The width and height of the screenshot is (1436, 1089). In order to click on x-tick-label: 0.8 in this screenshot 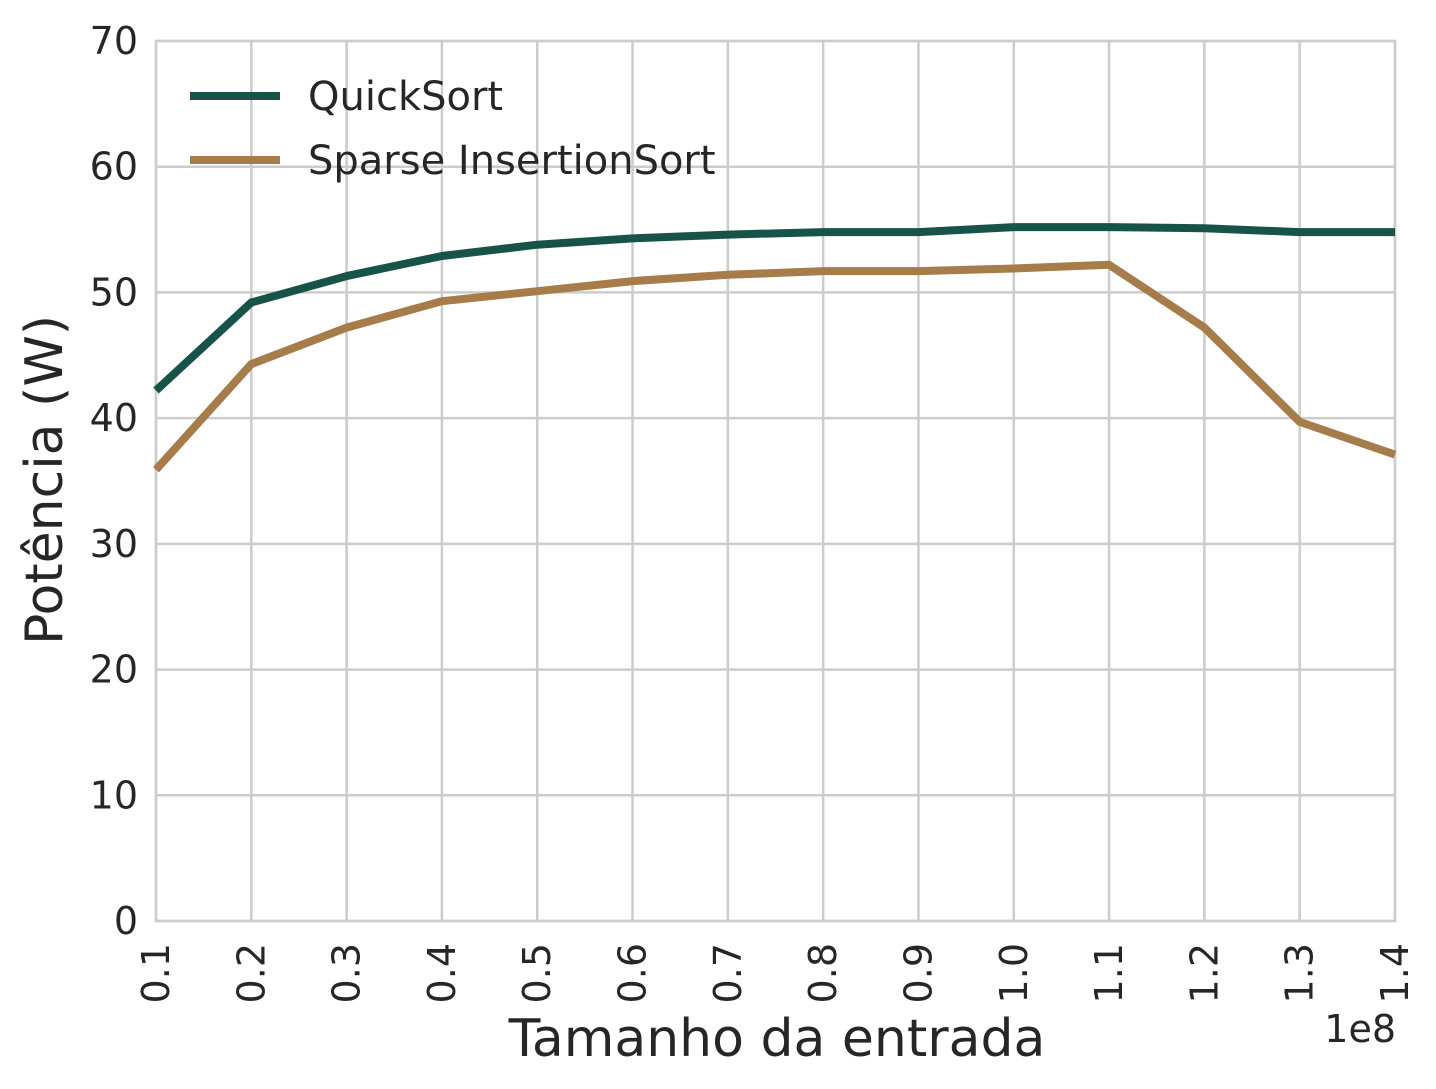, I will do `click(823, 973)`.